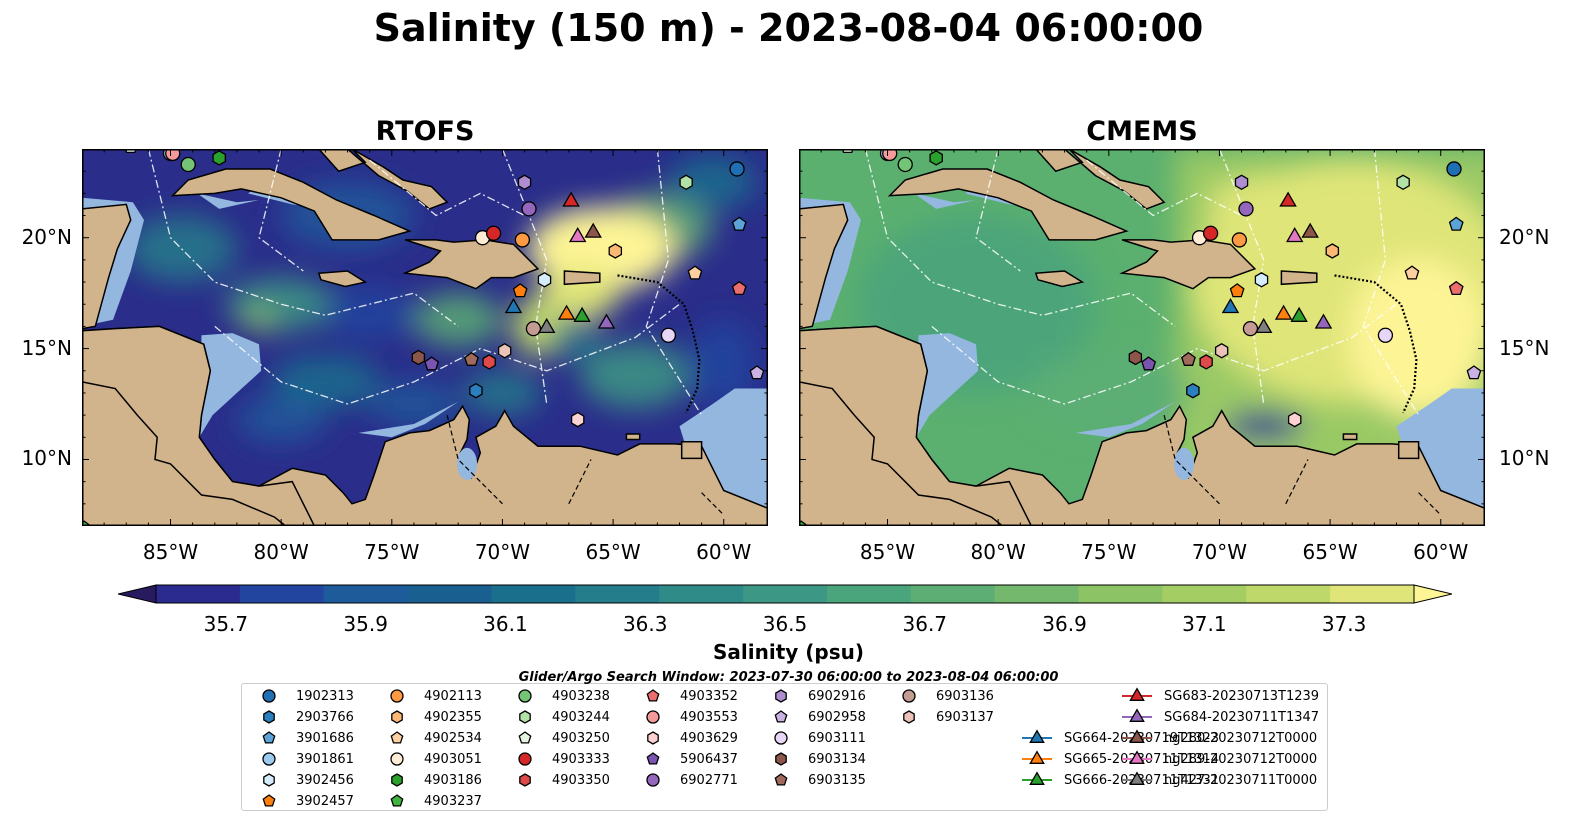 The width and height of the screenshot is (1577, 827). Describe the element at coordinates (1241, 738) in the screenshot. I see `legend-label: ng280-20230712T0000` at that location.